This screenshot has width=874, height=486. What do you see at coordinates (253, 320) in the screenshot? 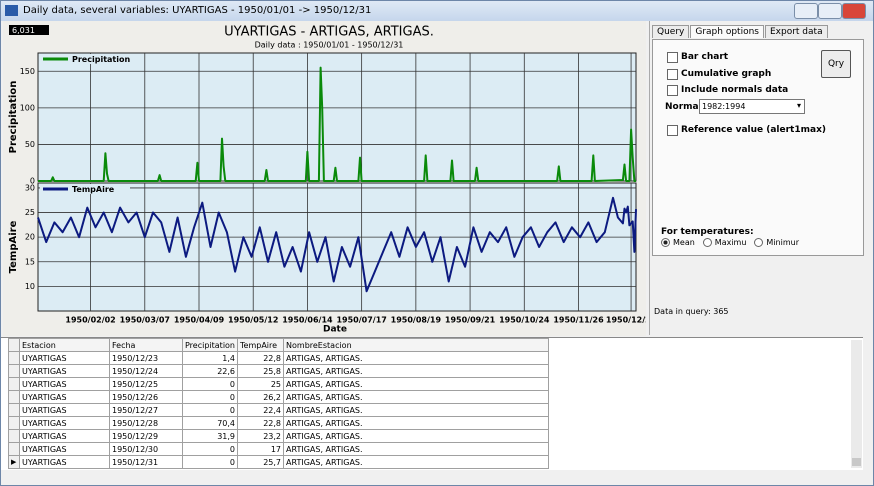
I see `x-tick-label: 1950/05/12` at bounding box center [253, 320].